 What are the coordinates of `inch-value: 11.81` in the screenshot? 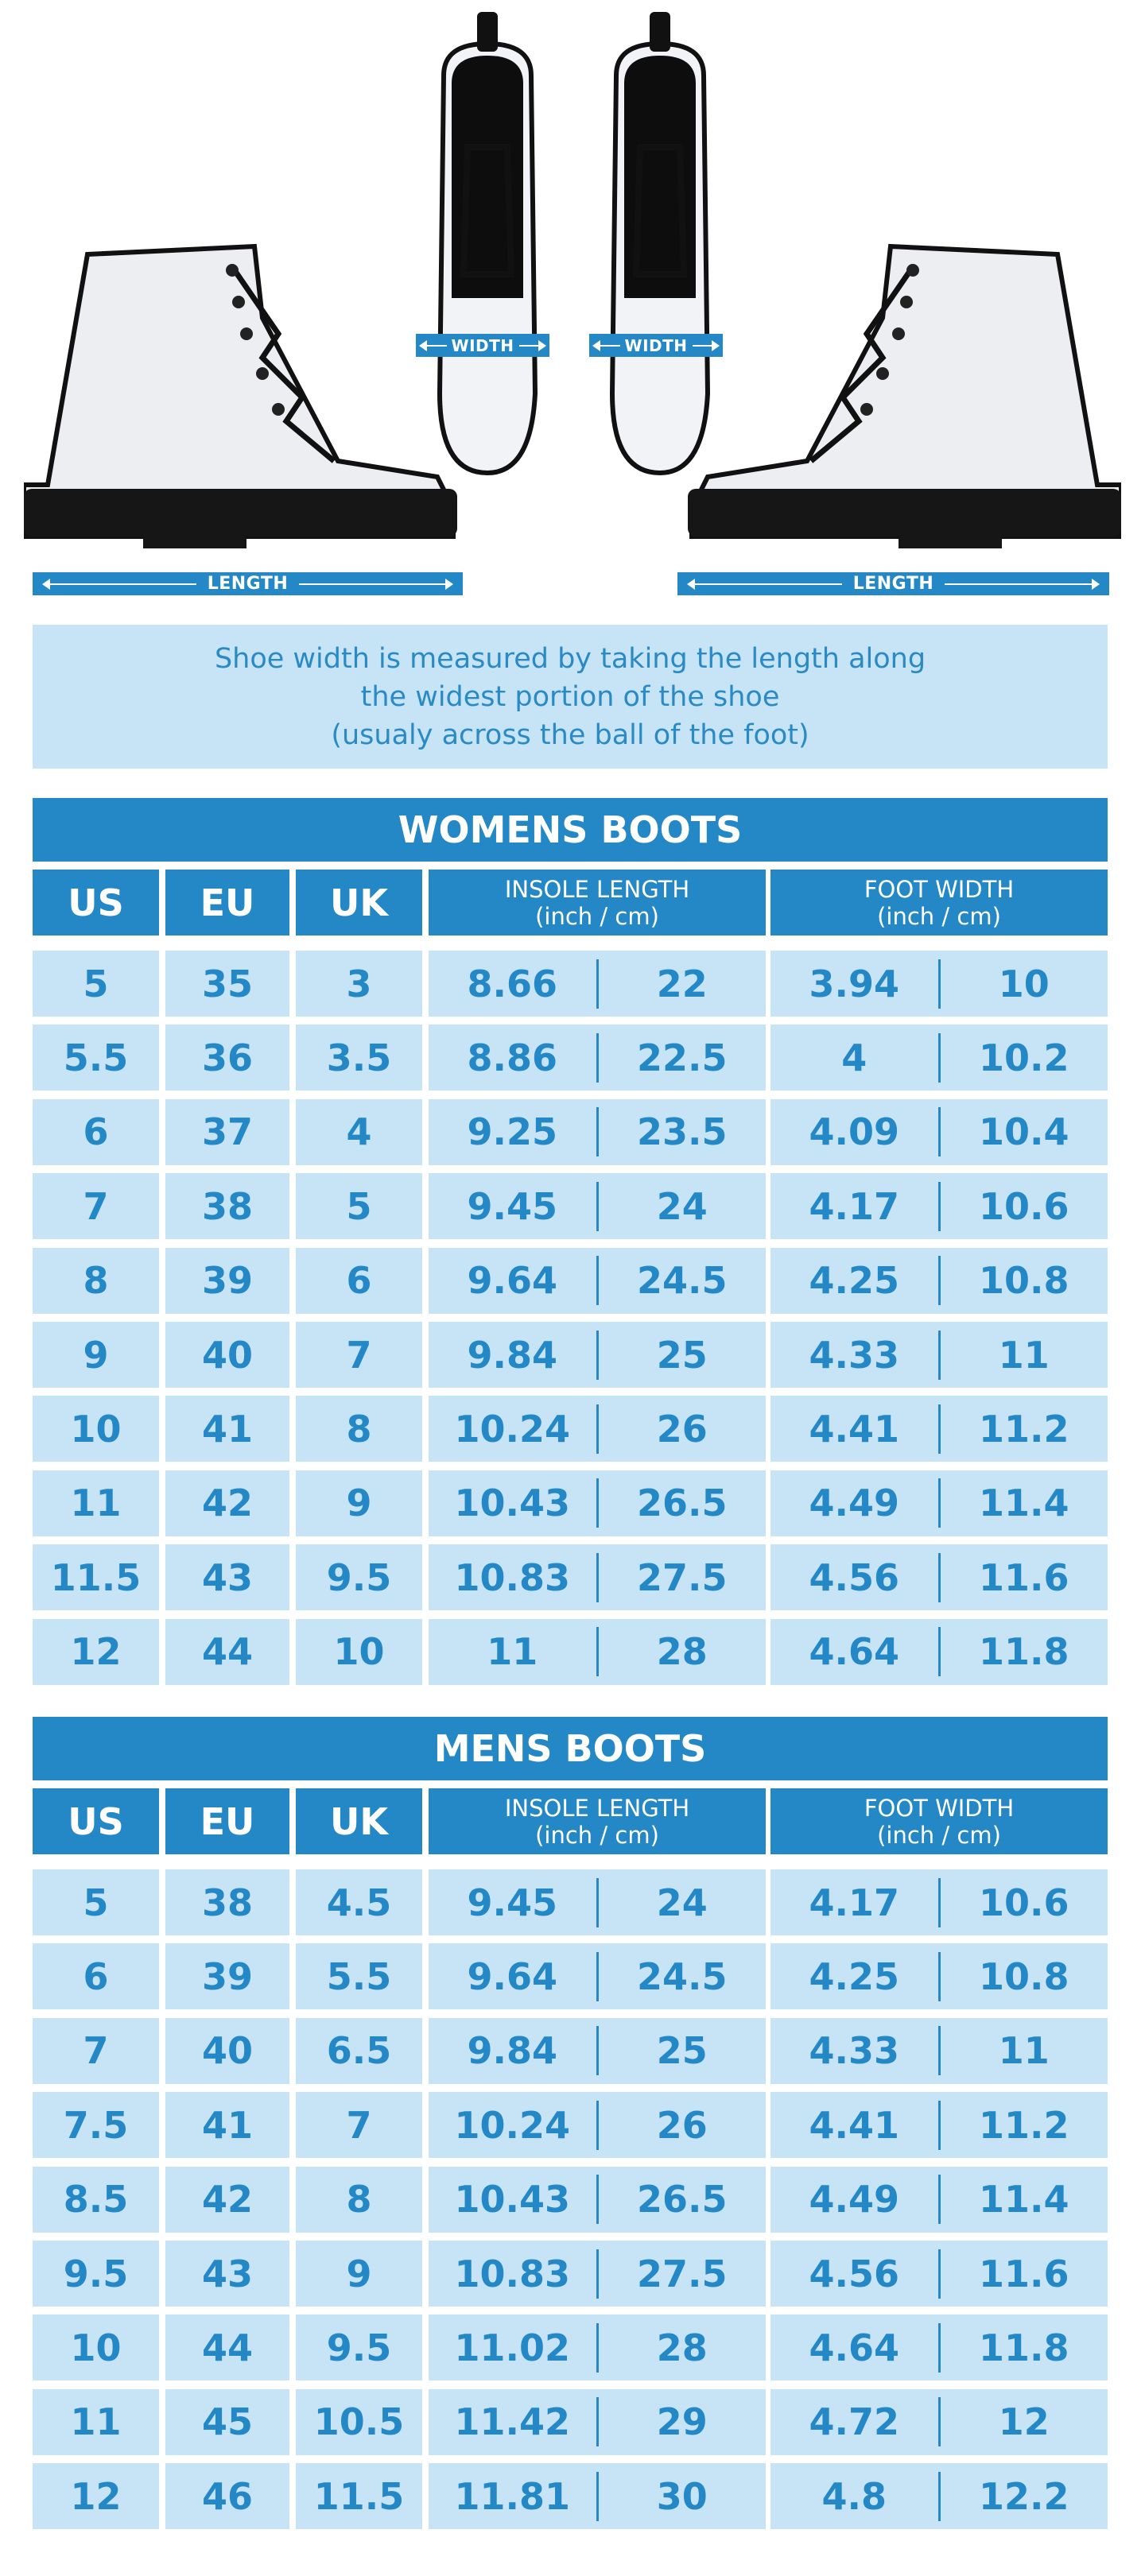 It's located at (512, 2496).